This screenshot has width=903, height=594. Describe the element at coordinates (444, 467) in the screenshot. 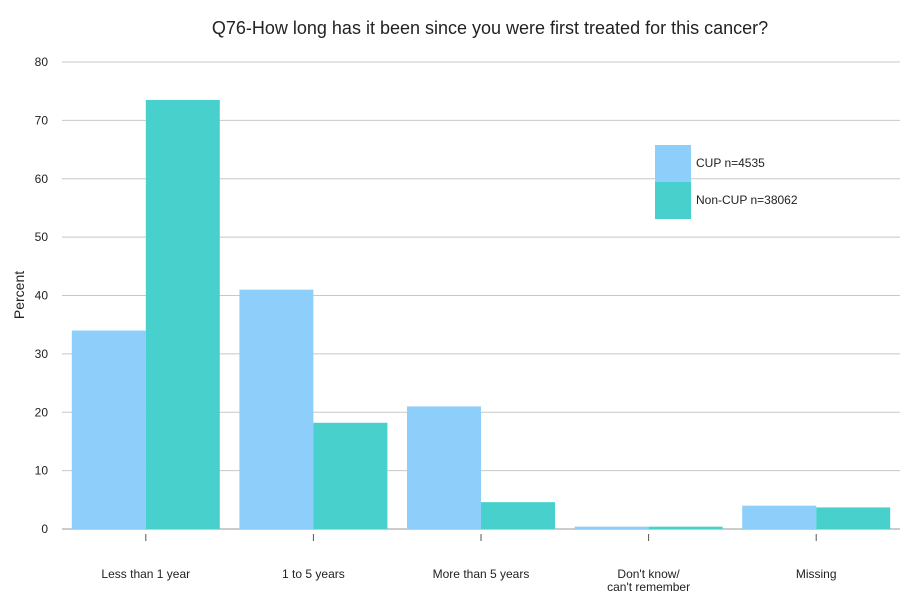

I see `bar-series0-cat2` at that location.